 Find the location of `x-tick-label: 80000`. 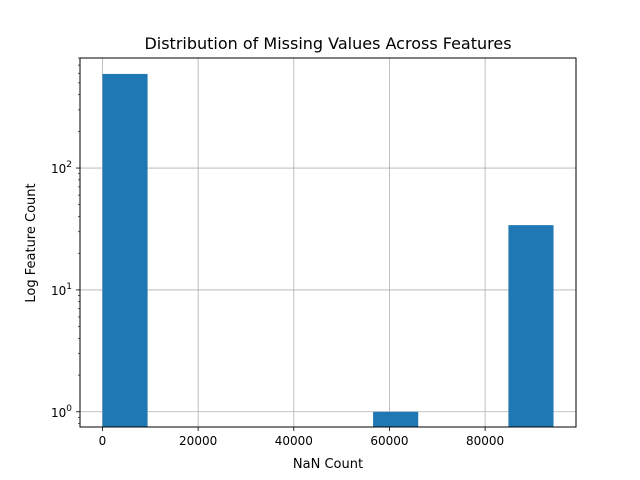

x-tick-label: 80000 is located at coordinates (485, 441).